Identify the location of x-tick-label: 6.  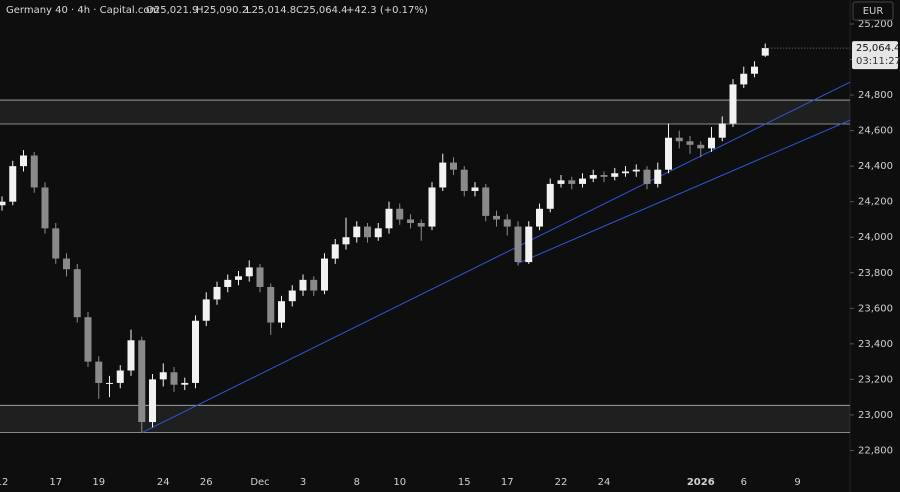
(744, 482).